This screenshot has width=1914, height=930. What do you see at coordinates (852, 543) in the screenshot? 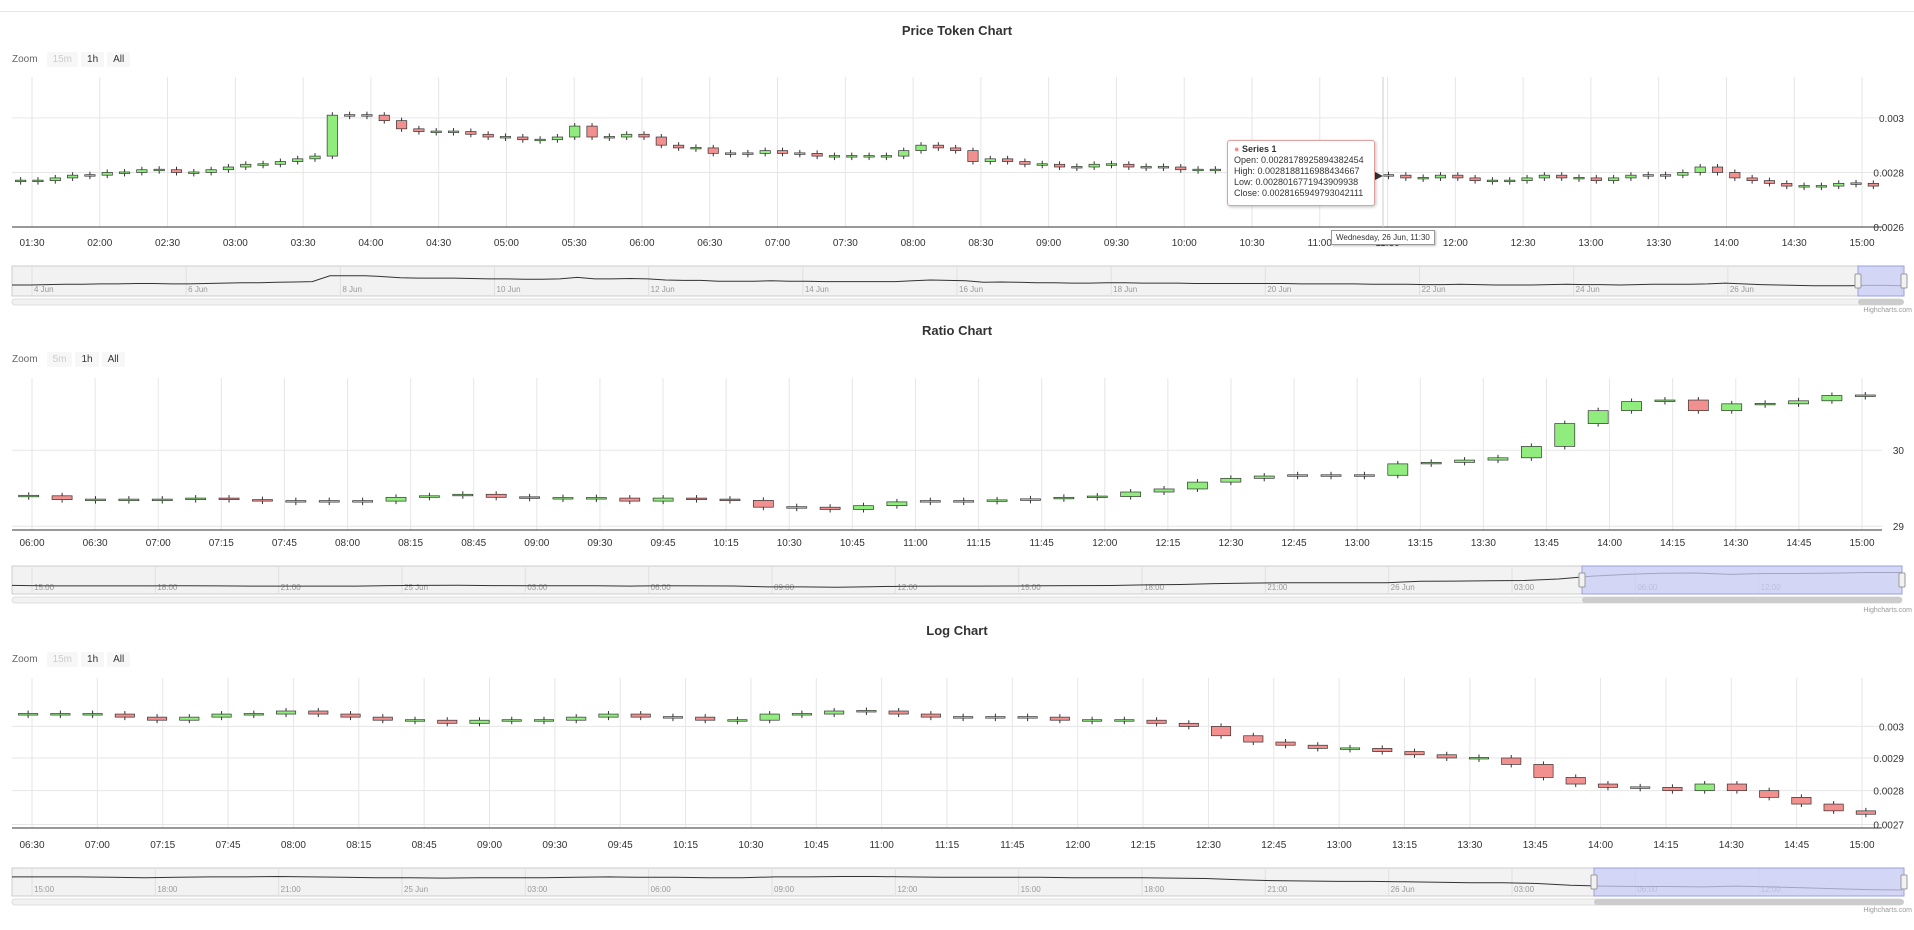
I see `x-tick-label: 10:45` at bounding box center [852, 543].